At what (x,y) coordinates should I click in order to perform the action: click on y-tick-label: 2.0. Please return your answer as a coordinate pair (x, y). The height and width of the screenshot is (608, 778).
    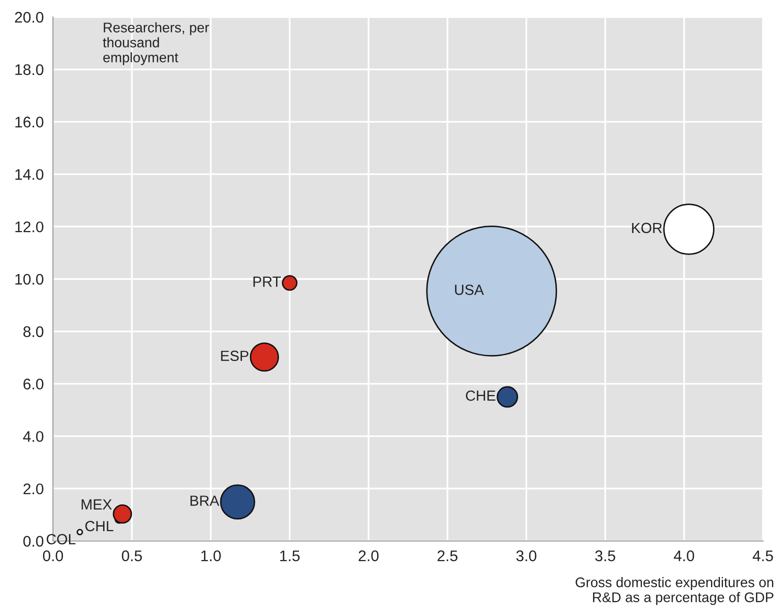
    Looking at the image, I should click on (34, 488).